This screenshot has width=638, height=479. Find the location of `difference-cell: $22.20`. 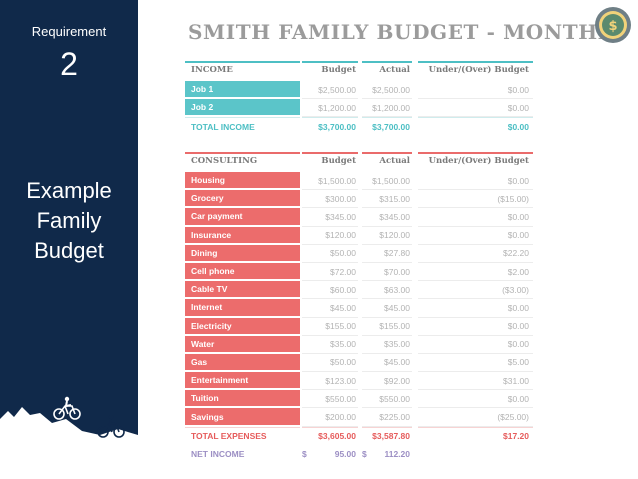

difference-cell: $22.20 is located at coordinates (475, 254).